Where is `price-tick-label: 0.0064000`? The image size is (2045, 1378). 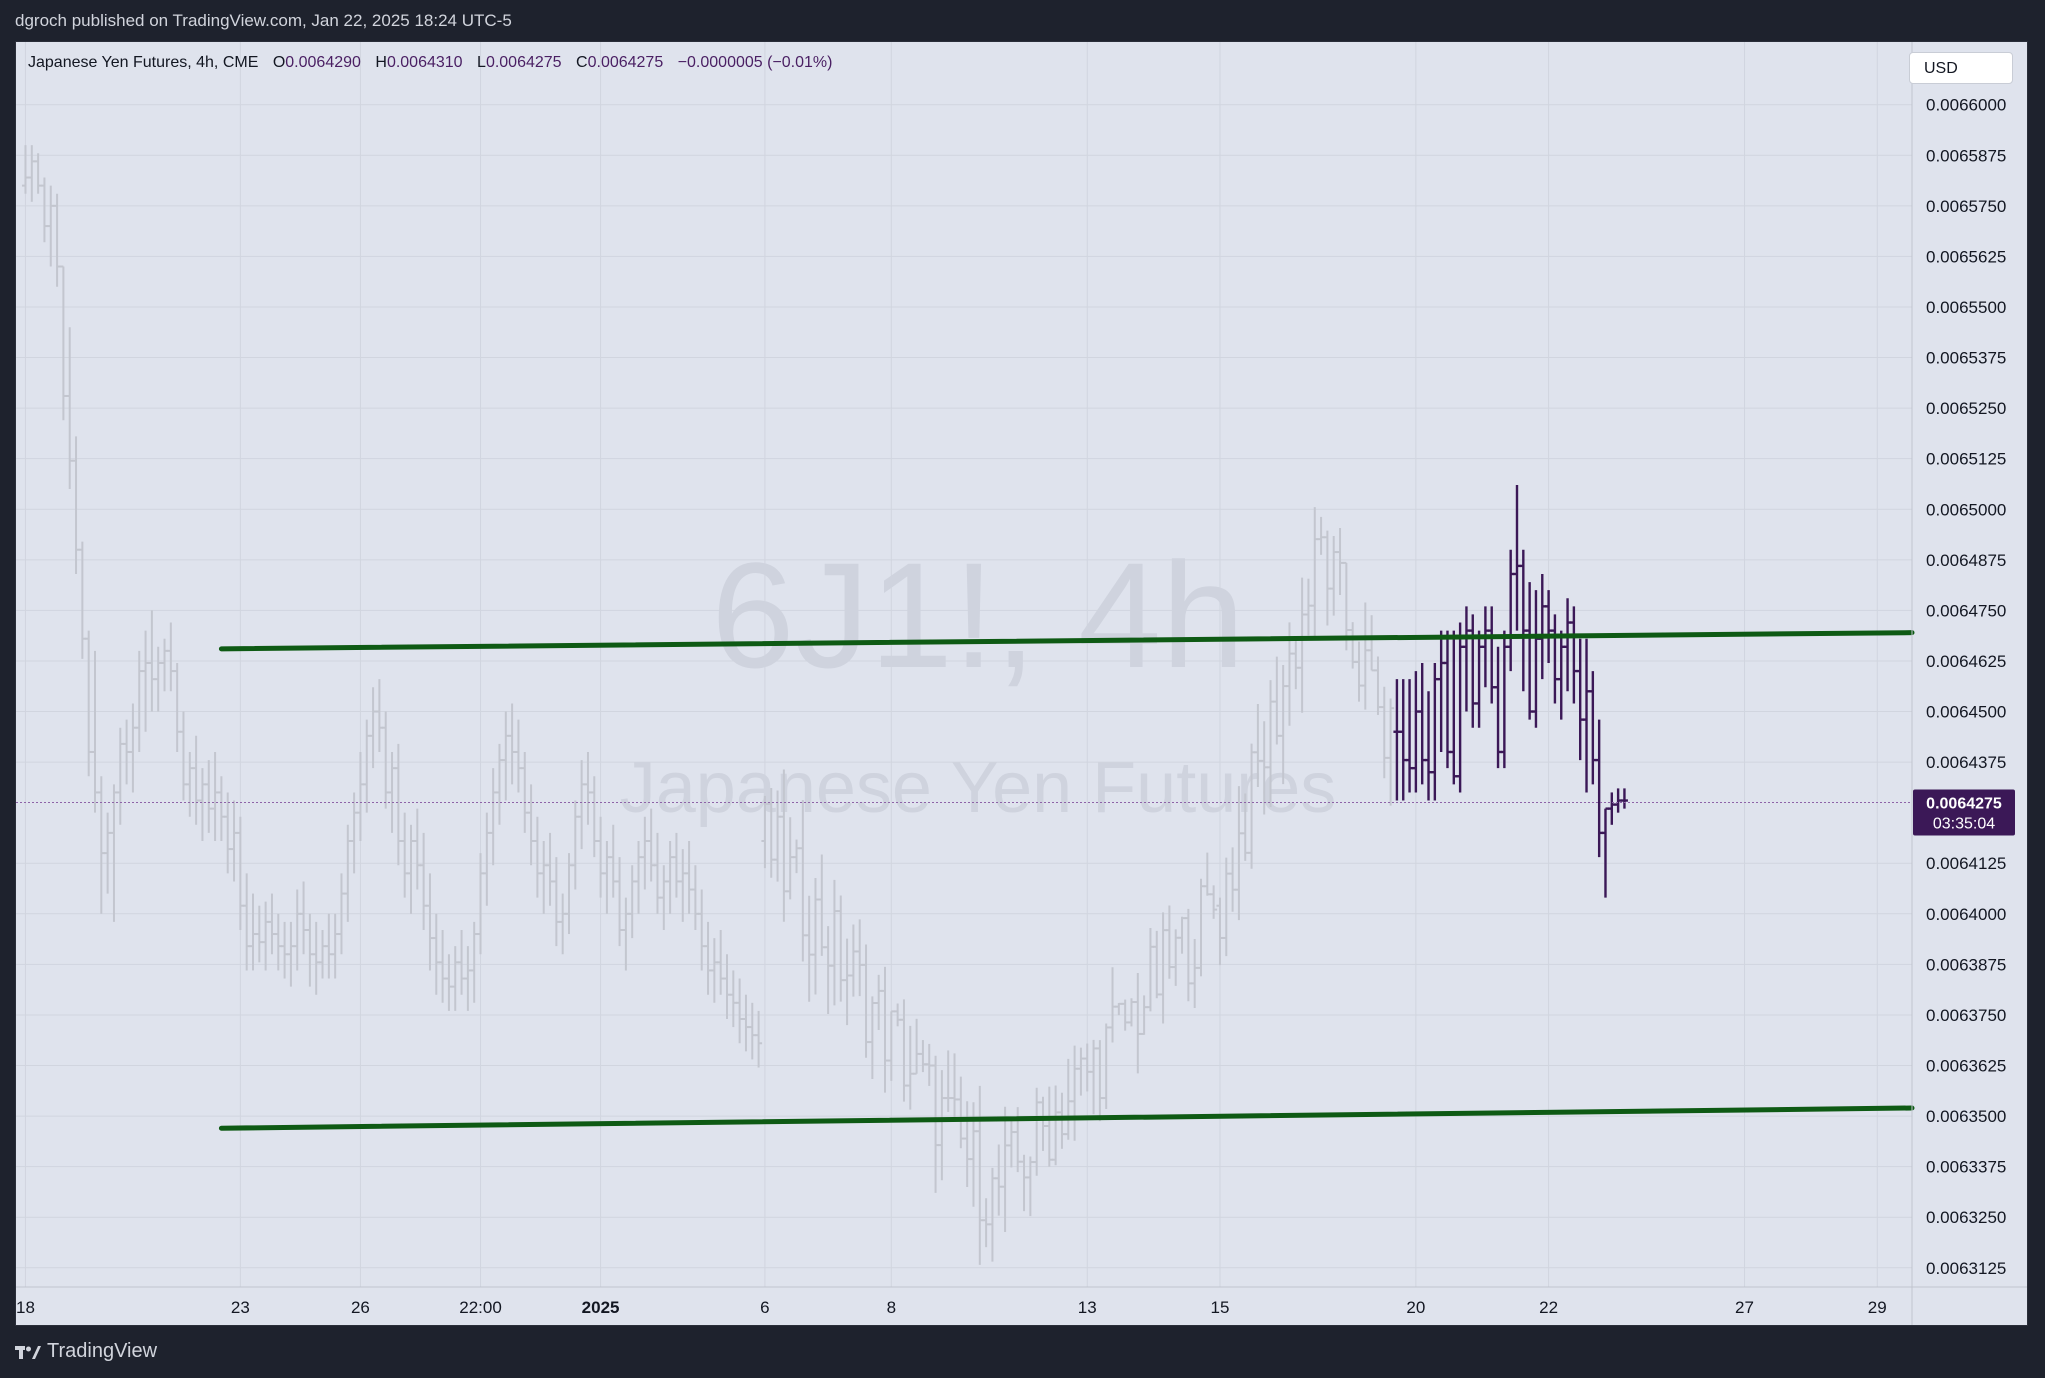 price-tick-label: 0.0064000 is located at coordinates (1966, 914).